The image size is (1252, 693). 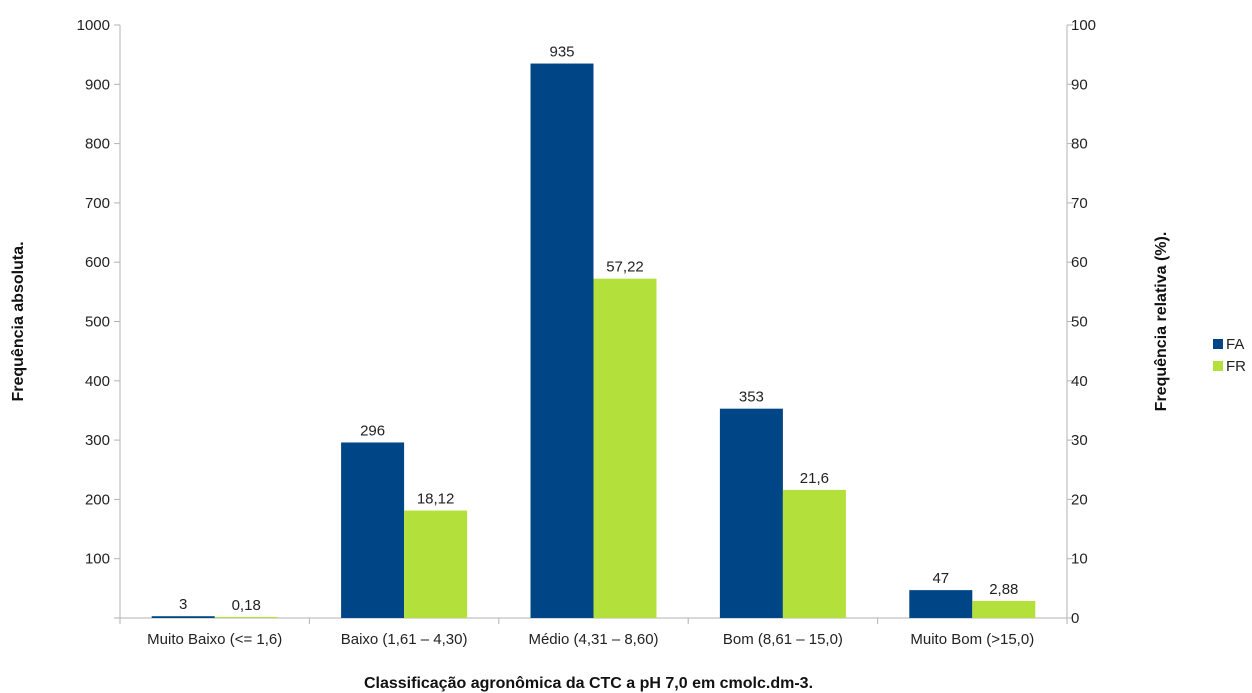 I want to click on left-y-tick-label: 1000, so click(x=93, y=25).